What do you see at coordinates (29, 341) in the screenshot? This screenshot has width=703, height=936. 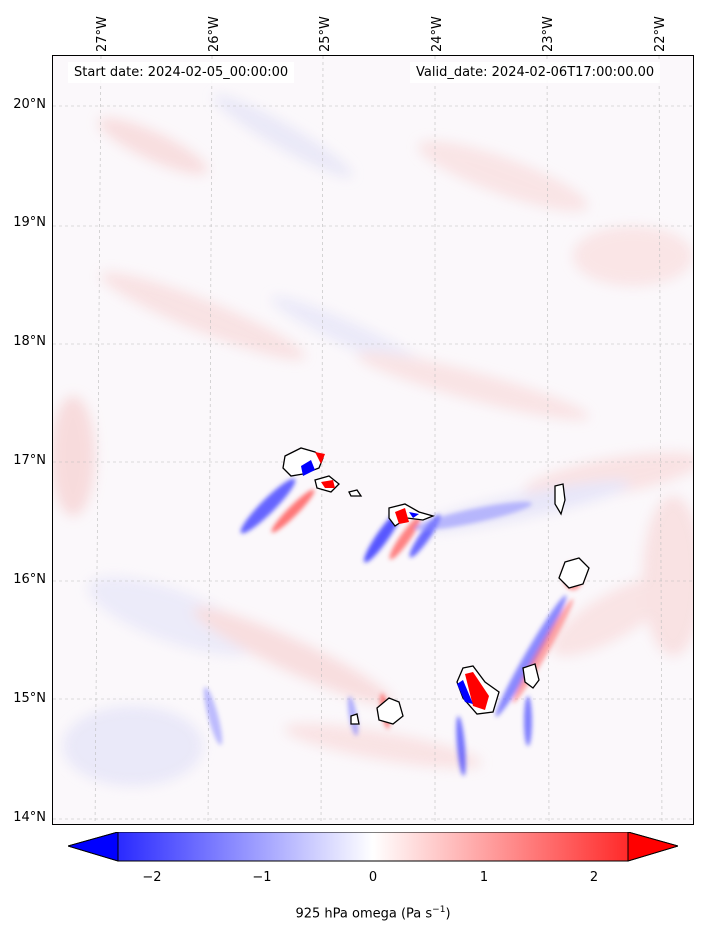 I see `lat-label-18n: 18°N` at bounding box center [29, 341].